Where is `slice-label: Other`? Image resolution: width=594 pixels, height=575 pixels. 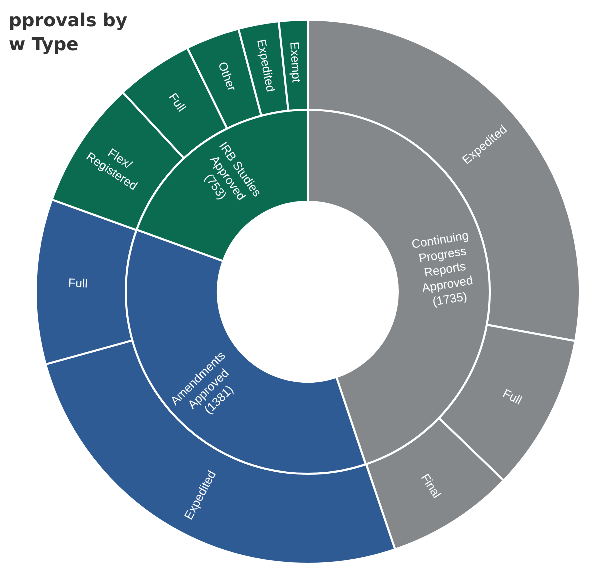
slice-label: Other is located at coordinates (228, 77).